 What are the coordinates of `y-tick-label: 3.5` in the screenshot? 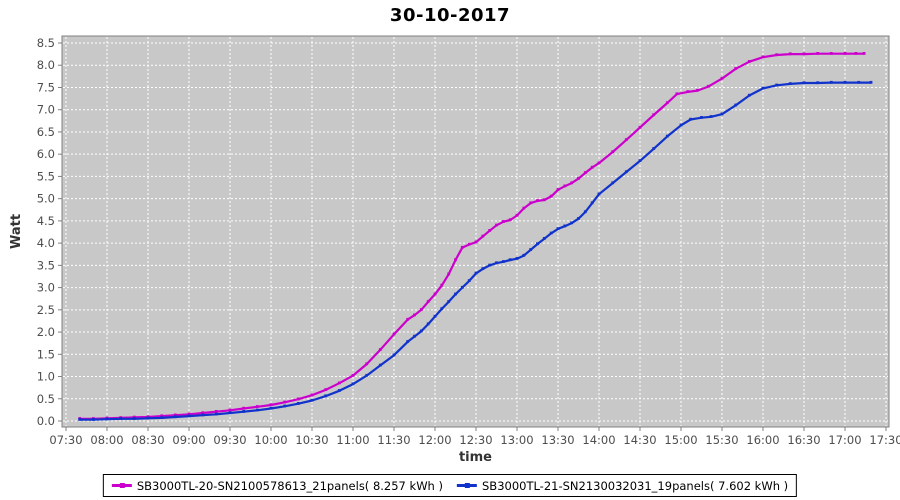 It's located at (46, 265).